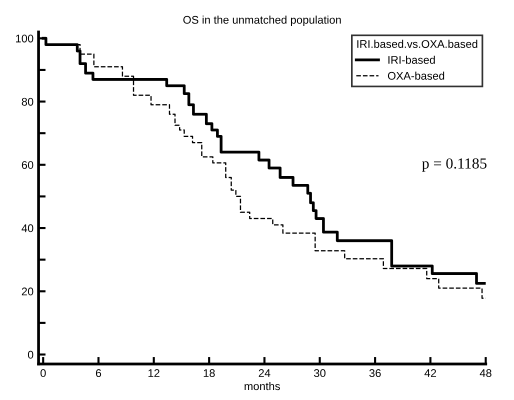 The height and width of the screenshot is (400, 514). Describe the element at coordinates (454, 165) in the screenshot. I see `annotation: p = 0.1185` at that location.